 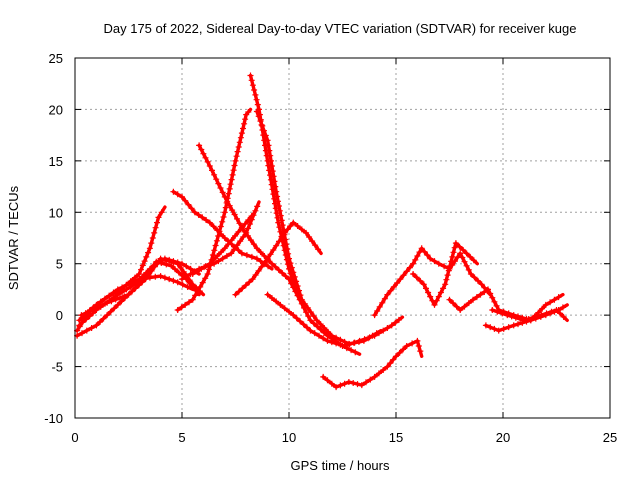 I want to click on x-tick-label: 0, so click(x=74, y=437).